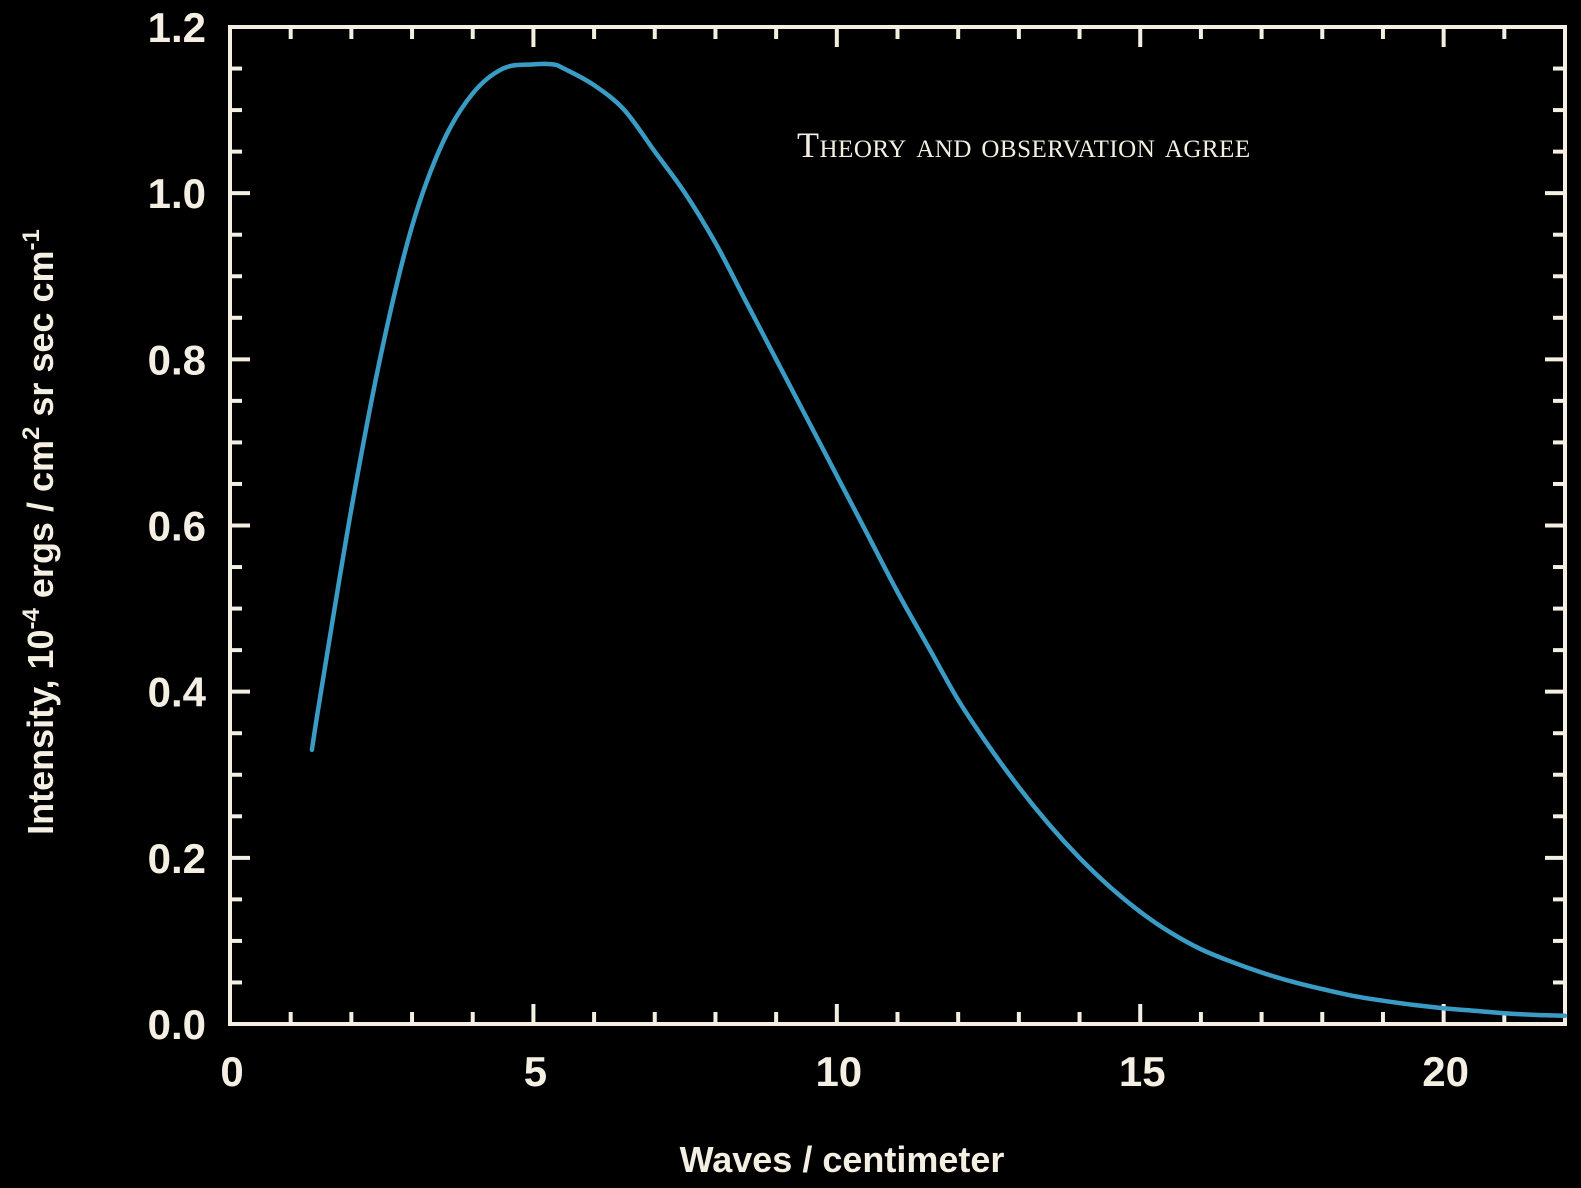  Describe the element at coordinates (1024, 145) in the screenshot. I see `annotation: Theory and observation agree` at that location.